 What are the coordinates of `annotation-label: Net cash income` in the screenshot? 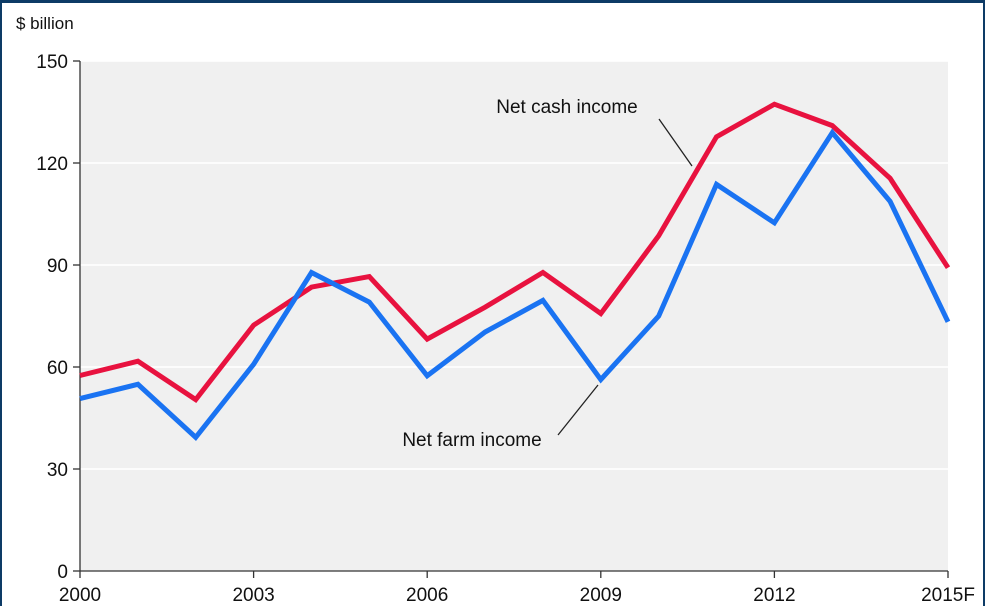 It's located at (567, 107).